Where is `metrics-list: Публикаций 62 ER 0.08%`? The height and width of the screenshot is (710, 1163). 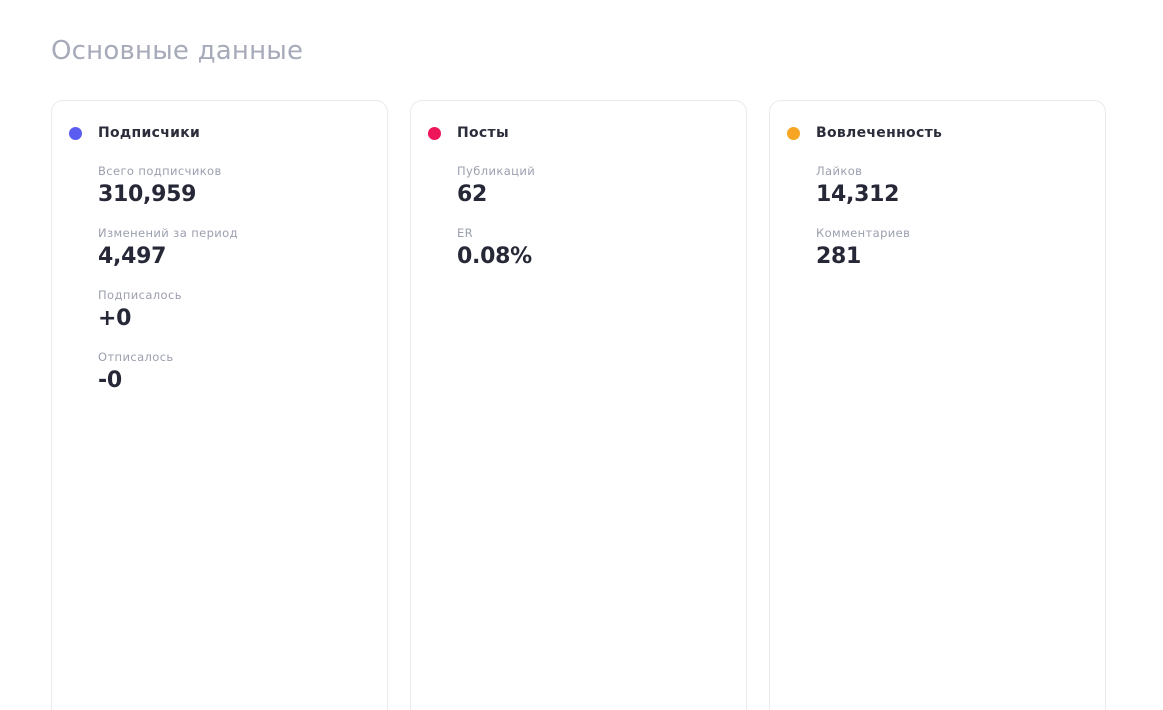 metrics-list: Публикаций 62 ER 0.08% is located at coordinates (496, 226).